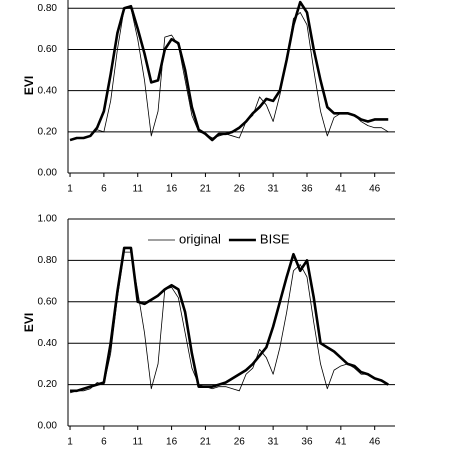 The height and width of the screenshot is (454, 449). What do you see at coordinates (200, 238) in the screenshot?
I see `legend-label: original` at bounding box center [200, 238].